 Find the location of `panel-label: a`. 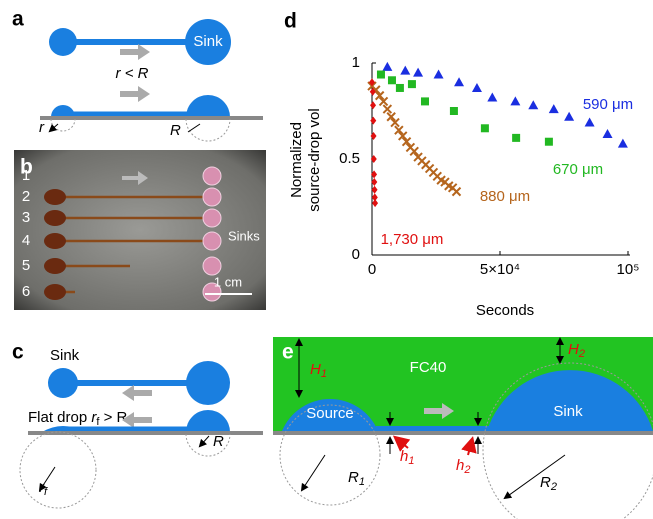

panel-label: a is located at coordinates (18, 19).